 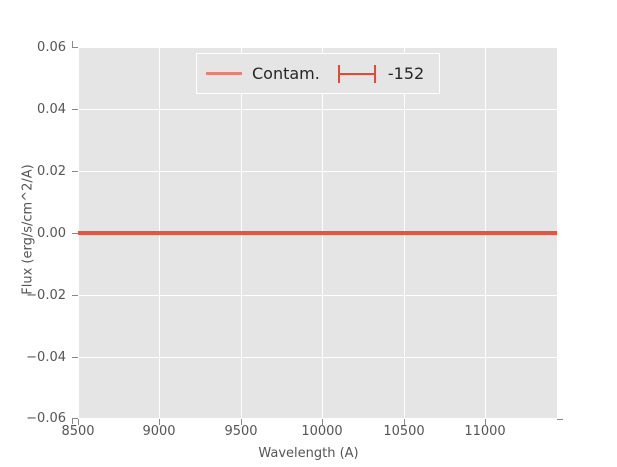 I want to click on errorbar-bar-icon, so click(x=356, y=73).